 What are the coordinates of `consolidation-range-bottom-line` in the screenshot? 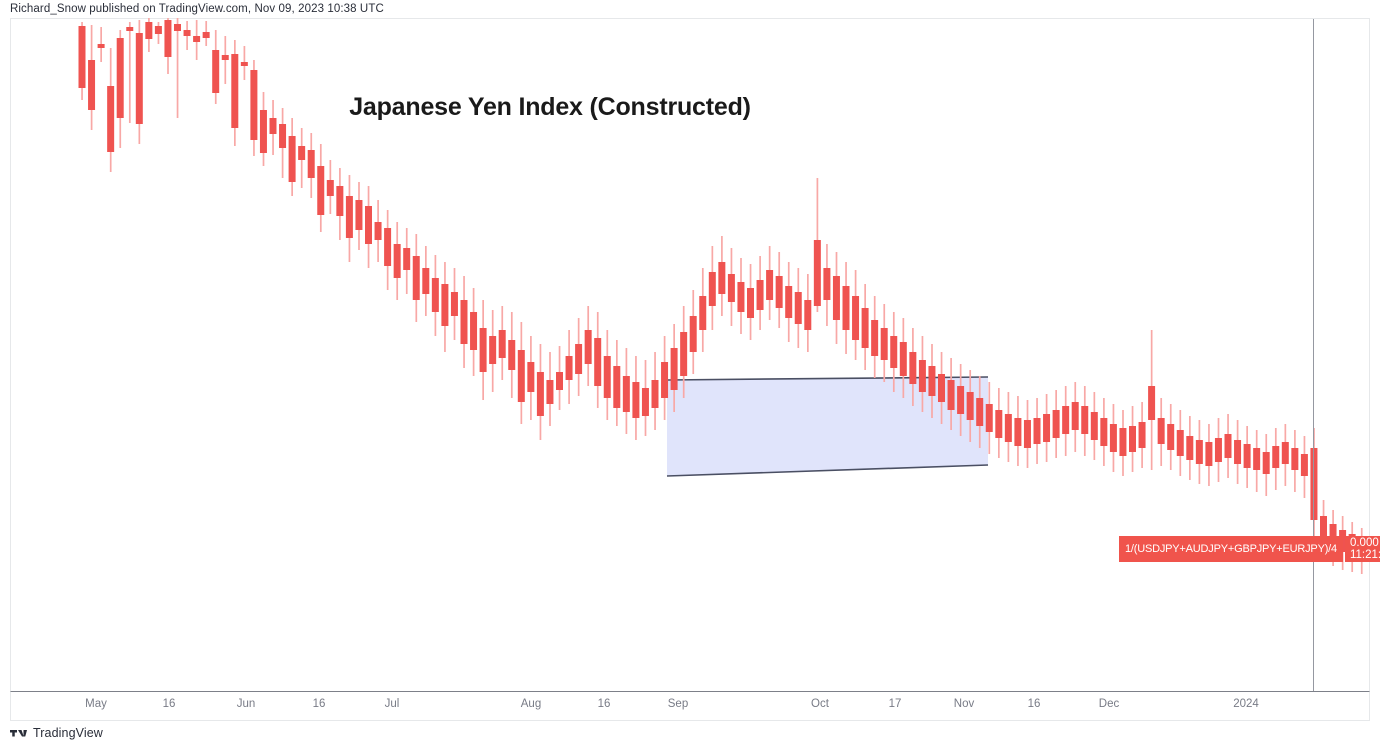 It's located at (827, 470).